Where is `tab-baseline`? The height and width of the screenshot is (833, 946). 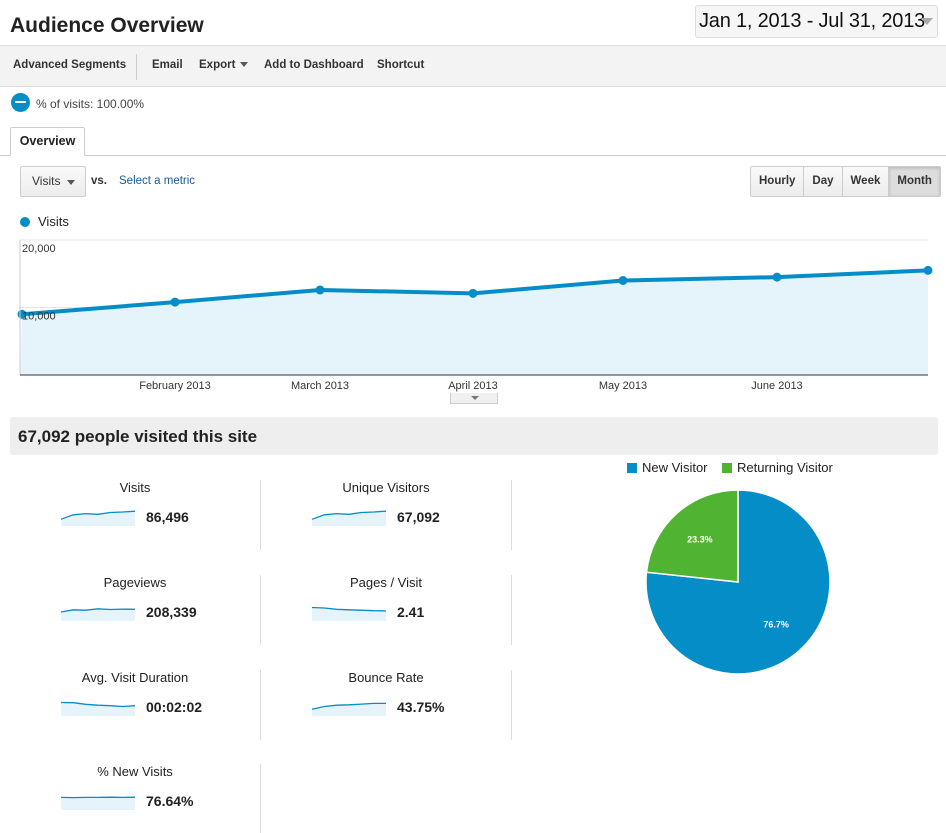
tab-baseline is located at coordinates (473, 155).